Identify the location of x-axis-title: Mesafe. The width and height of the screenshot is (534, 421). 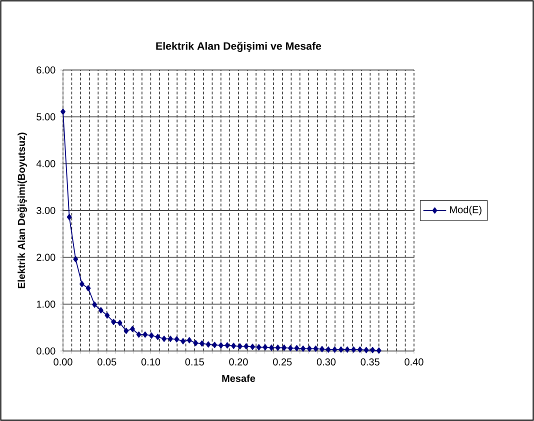
(239, 378).